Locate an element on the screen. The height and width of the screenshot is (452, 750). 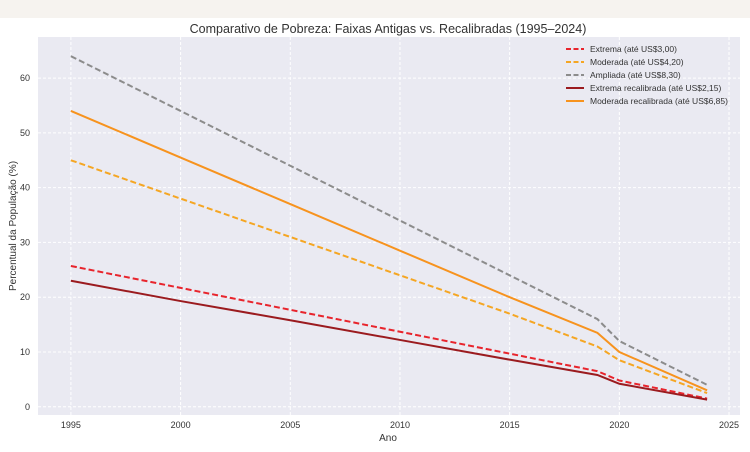
y-tick-label: 30 is located at coordinates (25, 242).